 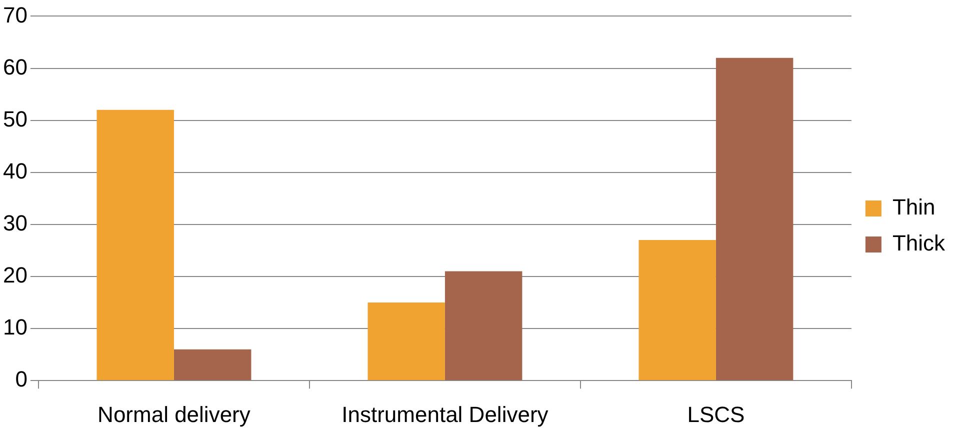 What do you see at coordinates (15, 171) in the screenshot?
I see `y-tick-label: 40` at bounding box center [15, 171].